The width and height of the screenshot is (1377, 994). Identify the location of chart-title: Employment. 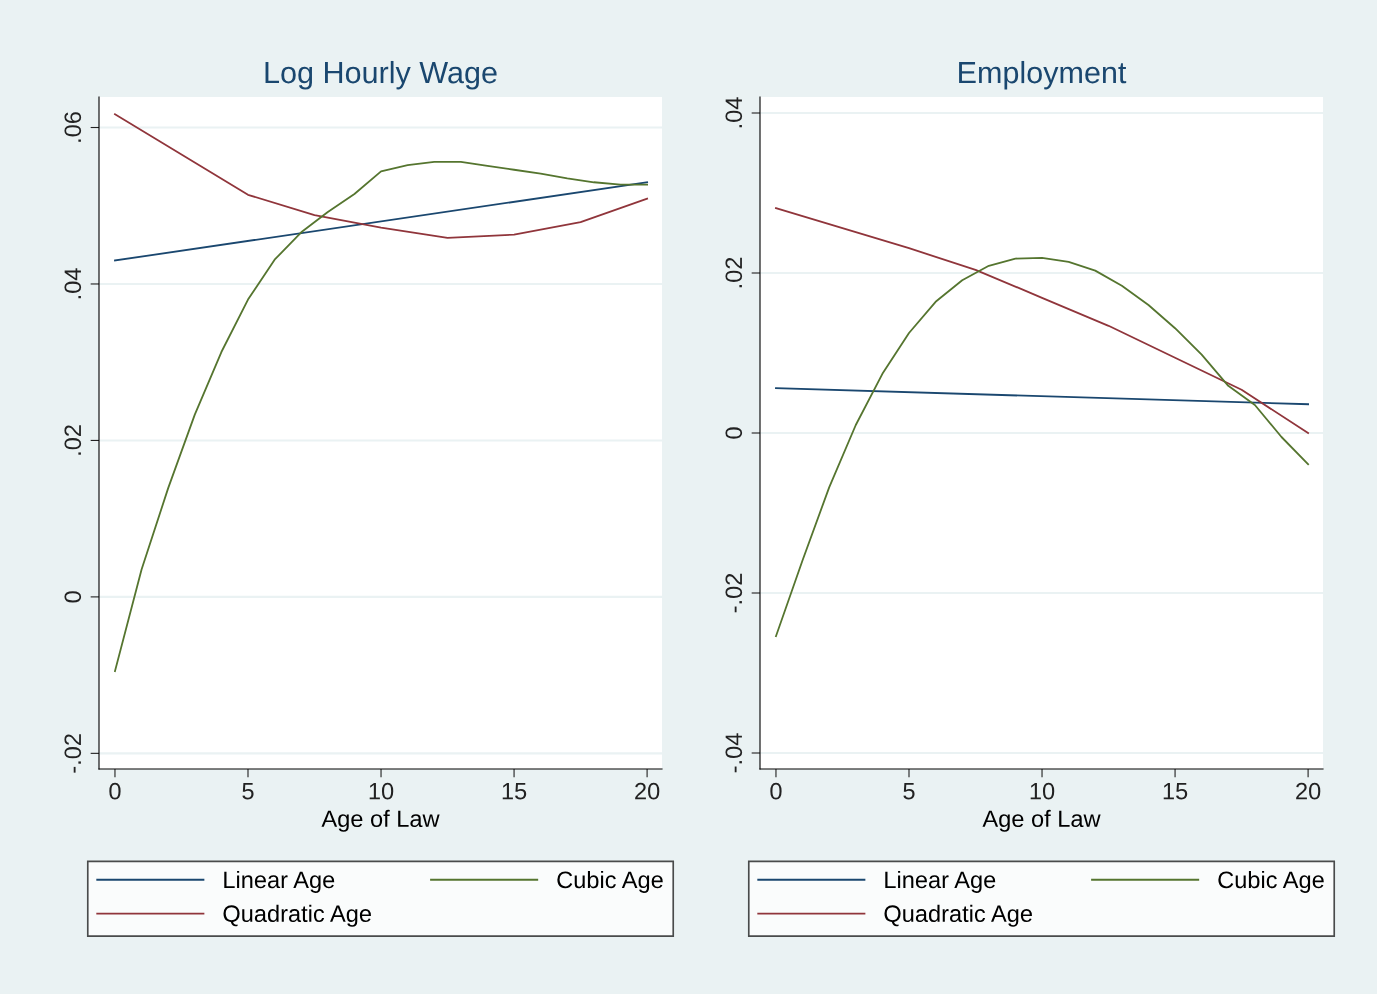
(1043, 75).